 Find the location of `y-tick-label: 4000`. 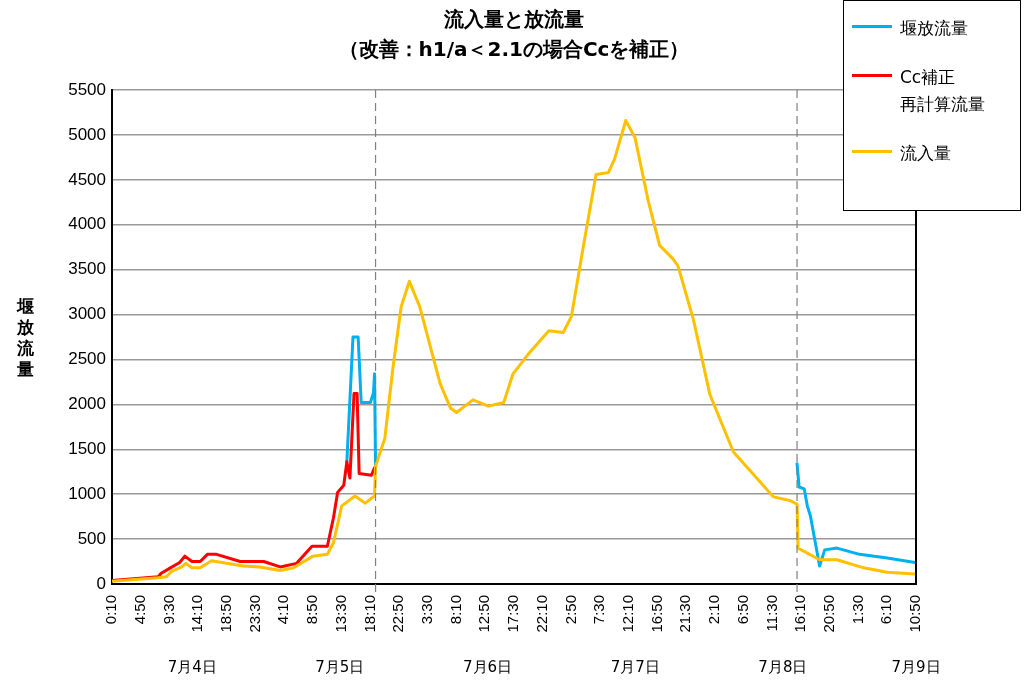

y-tick-label: 4000 is located at coordinates (87, 224).